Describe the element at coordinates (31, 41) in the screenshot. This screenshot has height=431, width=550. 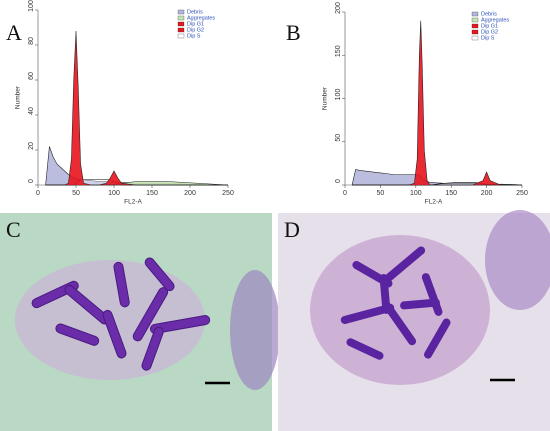
I see `y-tick-label: 80` at that location.